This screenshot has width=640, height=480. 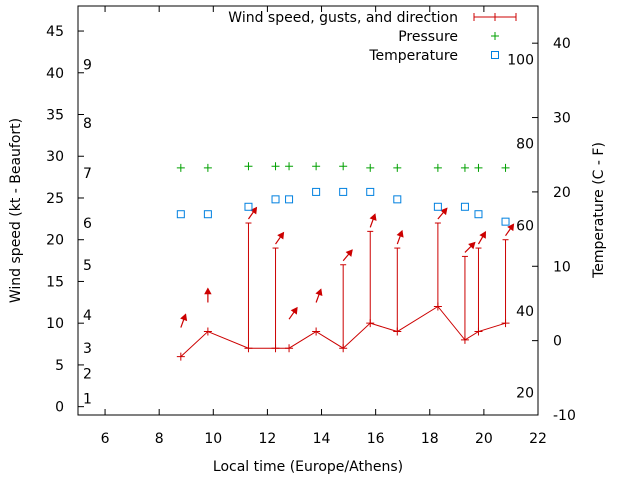 I want to click on y2-tick-label: 0, so click(x=557, y=342).